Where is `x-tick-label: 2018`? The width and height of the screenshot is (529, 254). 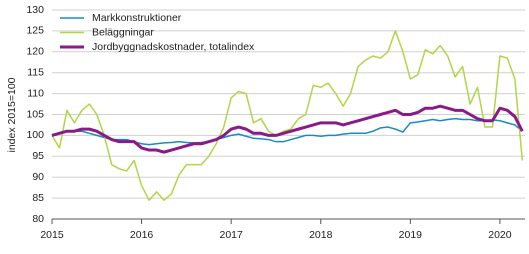 x-tick-label: 2018 is located at coordinates (321, 235).